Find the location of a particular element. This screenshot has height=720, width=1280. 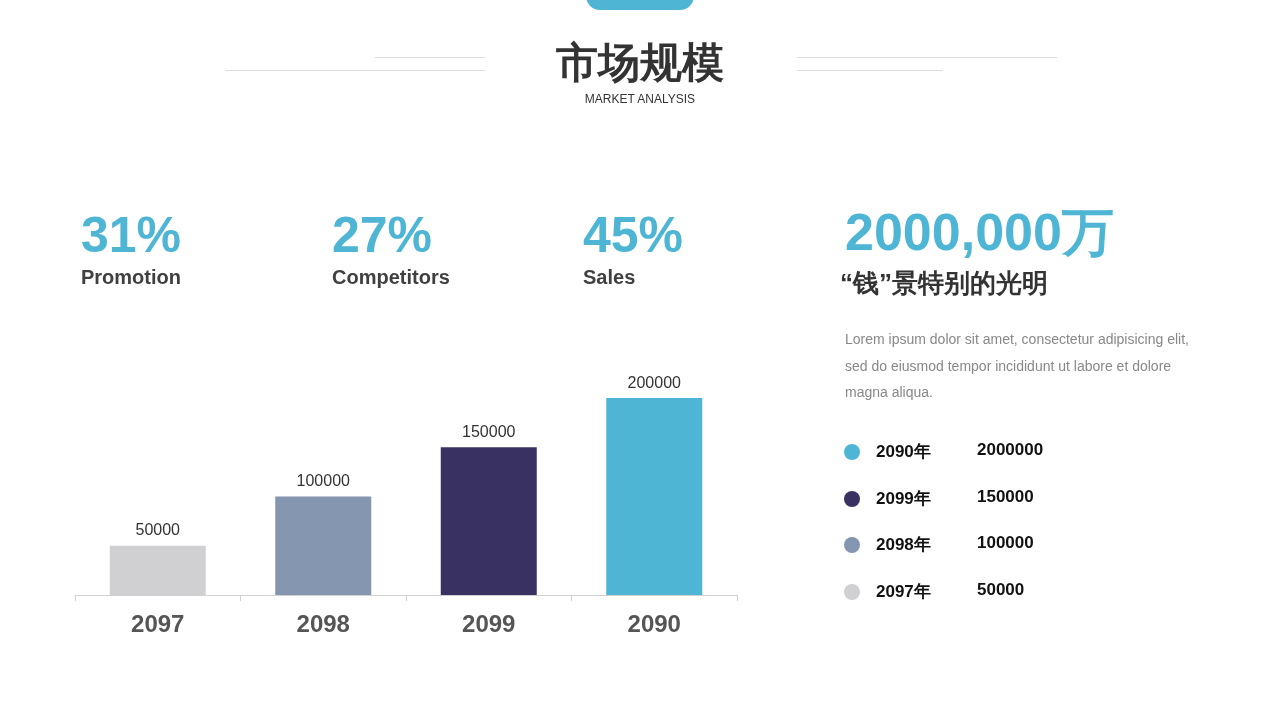

text: 2090年 is located at coordinates (903, 452).